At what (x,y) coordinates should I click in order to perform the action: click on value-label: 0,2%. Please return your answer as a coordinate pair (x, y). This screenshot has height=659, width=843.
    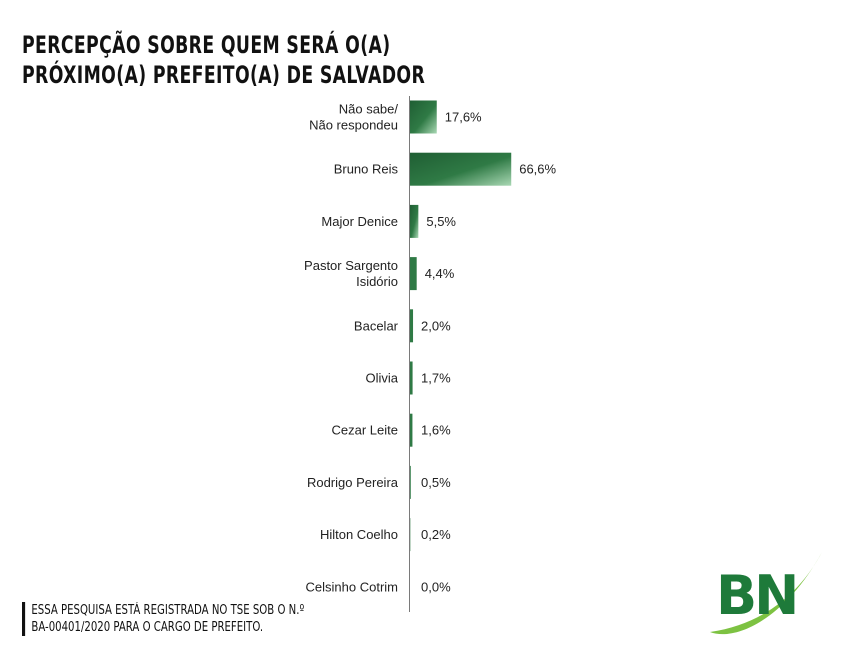
    Looking at the image, I should click on (436, 534).